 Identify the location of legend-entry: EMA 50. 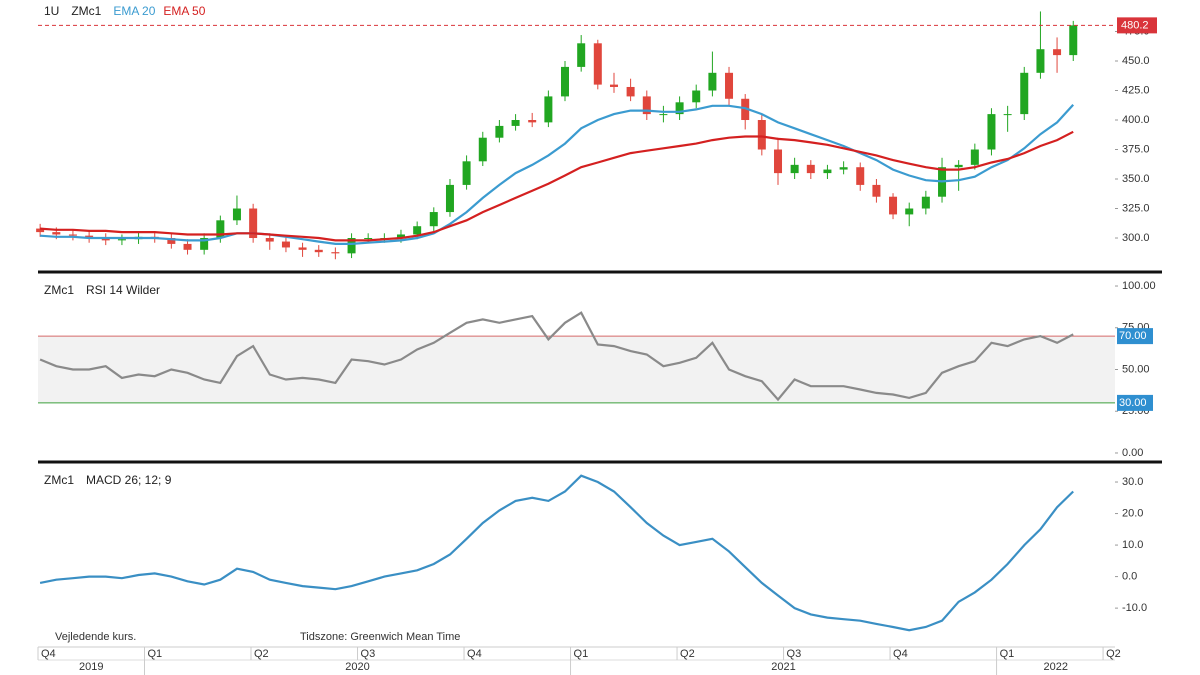
(184, 11).